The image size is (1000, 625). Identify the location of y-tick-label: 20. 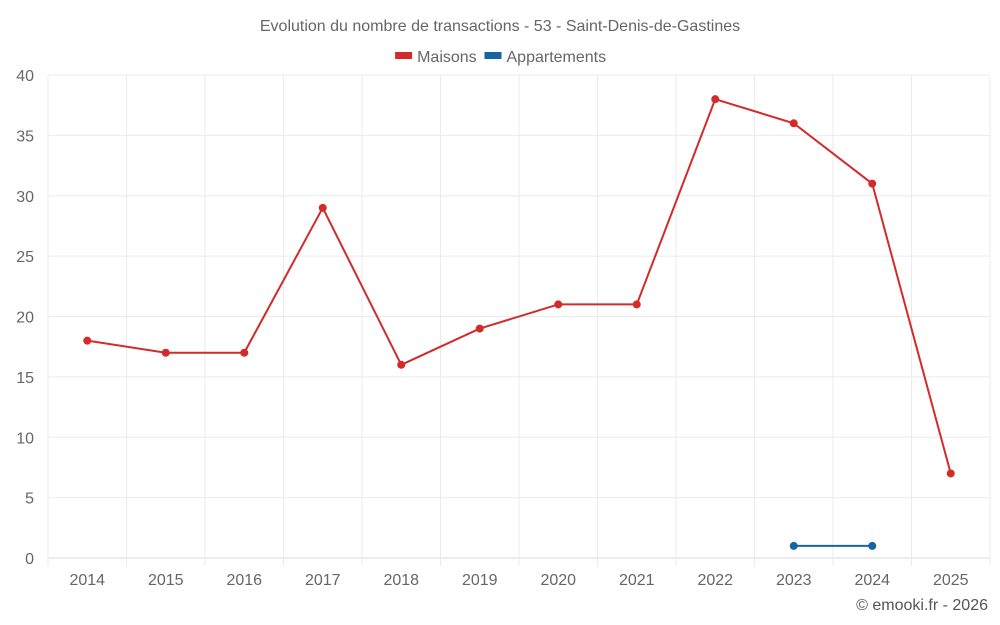
(25, 318).